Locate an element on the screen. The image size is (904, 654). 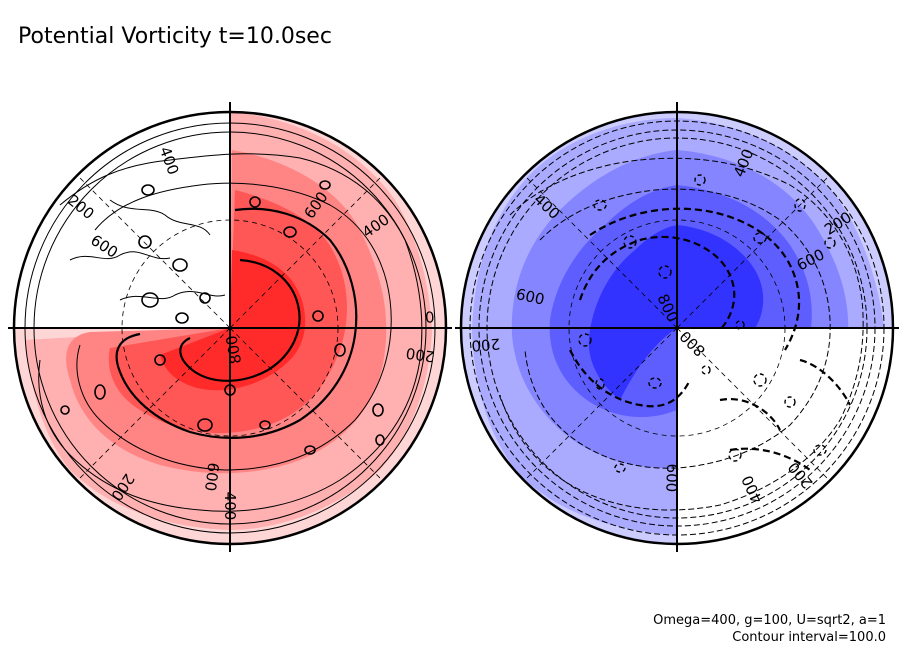
contour-label: 400 is located at coordinates (230, 506).